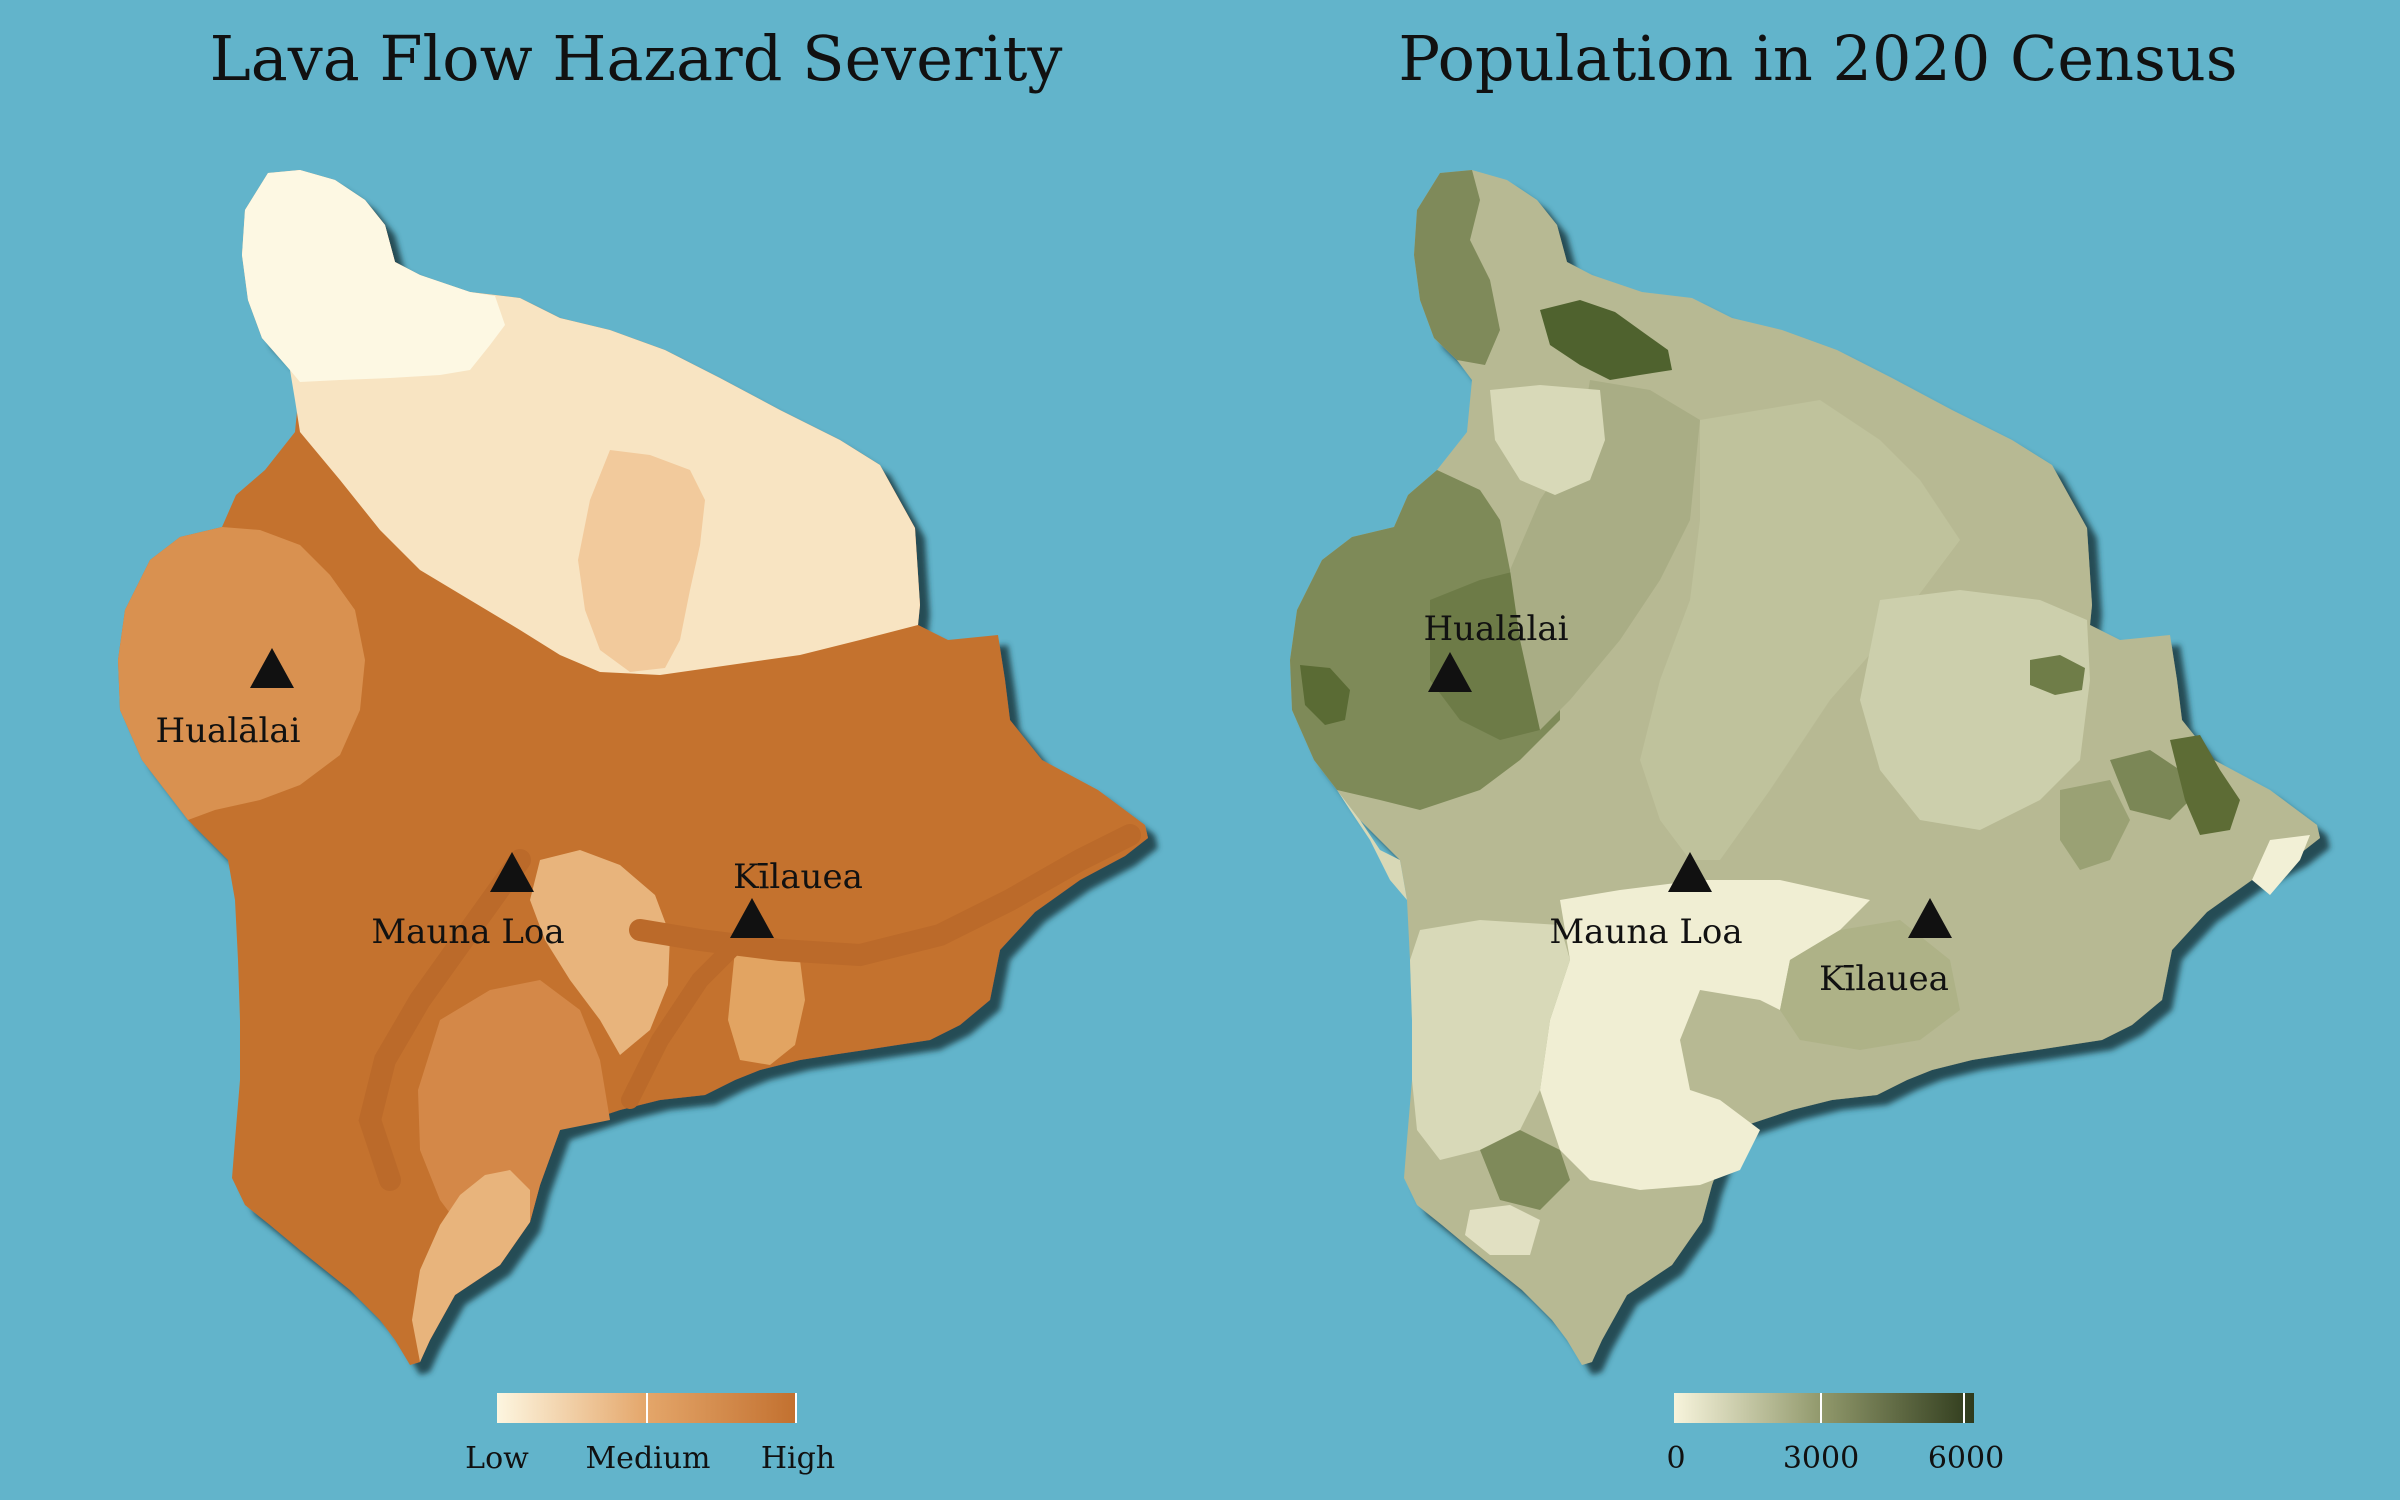  I want to click on population-tract-kailua, so click(1325, 695).